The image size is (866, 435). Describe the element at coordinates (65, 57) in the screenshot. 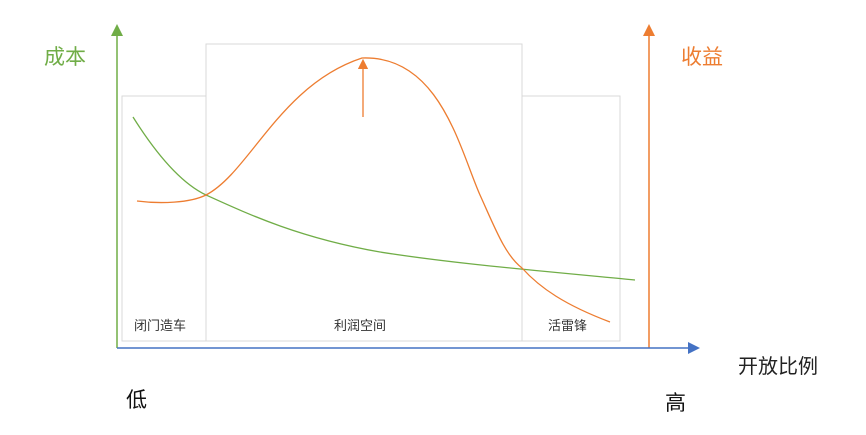

I see `cost-axis-label: 成本` at that location.